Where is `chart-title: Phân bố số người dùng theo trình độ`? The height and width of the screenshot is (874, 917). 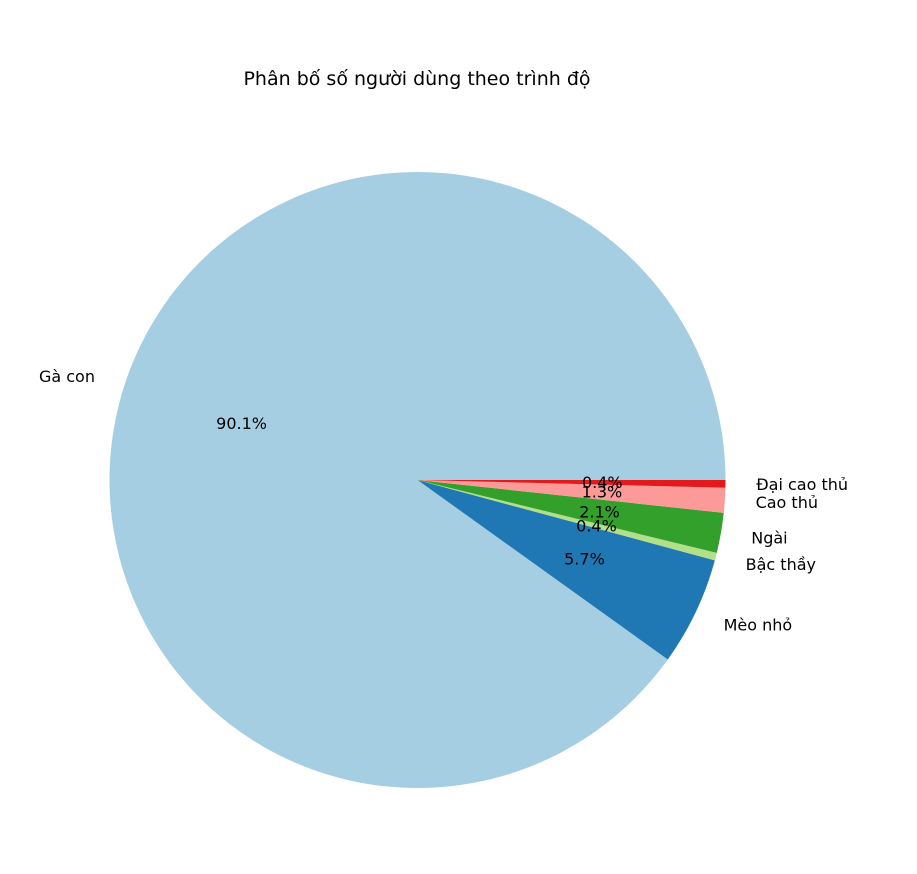
chart-title: Phân bố số người dùng theo trình độ is located at coordinates (416, 79).